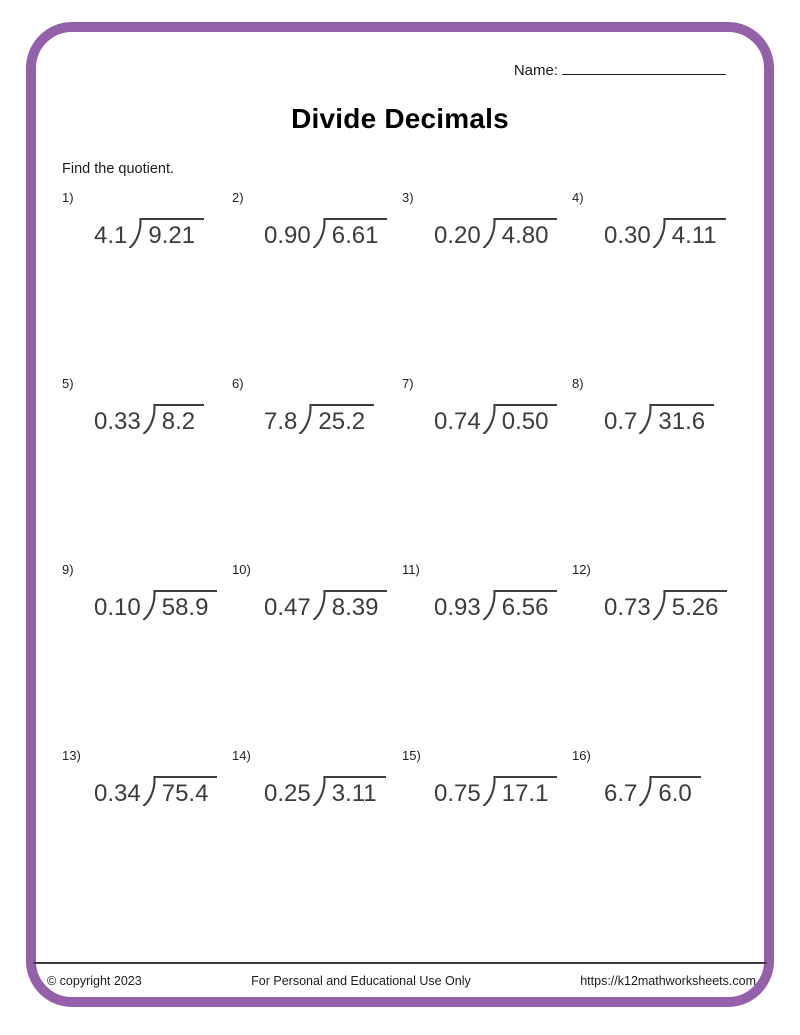 The height and width of the screenshot is (1035, 800). What do you see at coordinates (238, 197) in the screenshot?
I see `problem-number: 2)` at bounding box center [238, 197].